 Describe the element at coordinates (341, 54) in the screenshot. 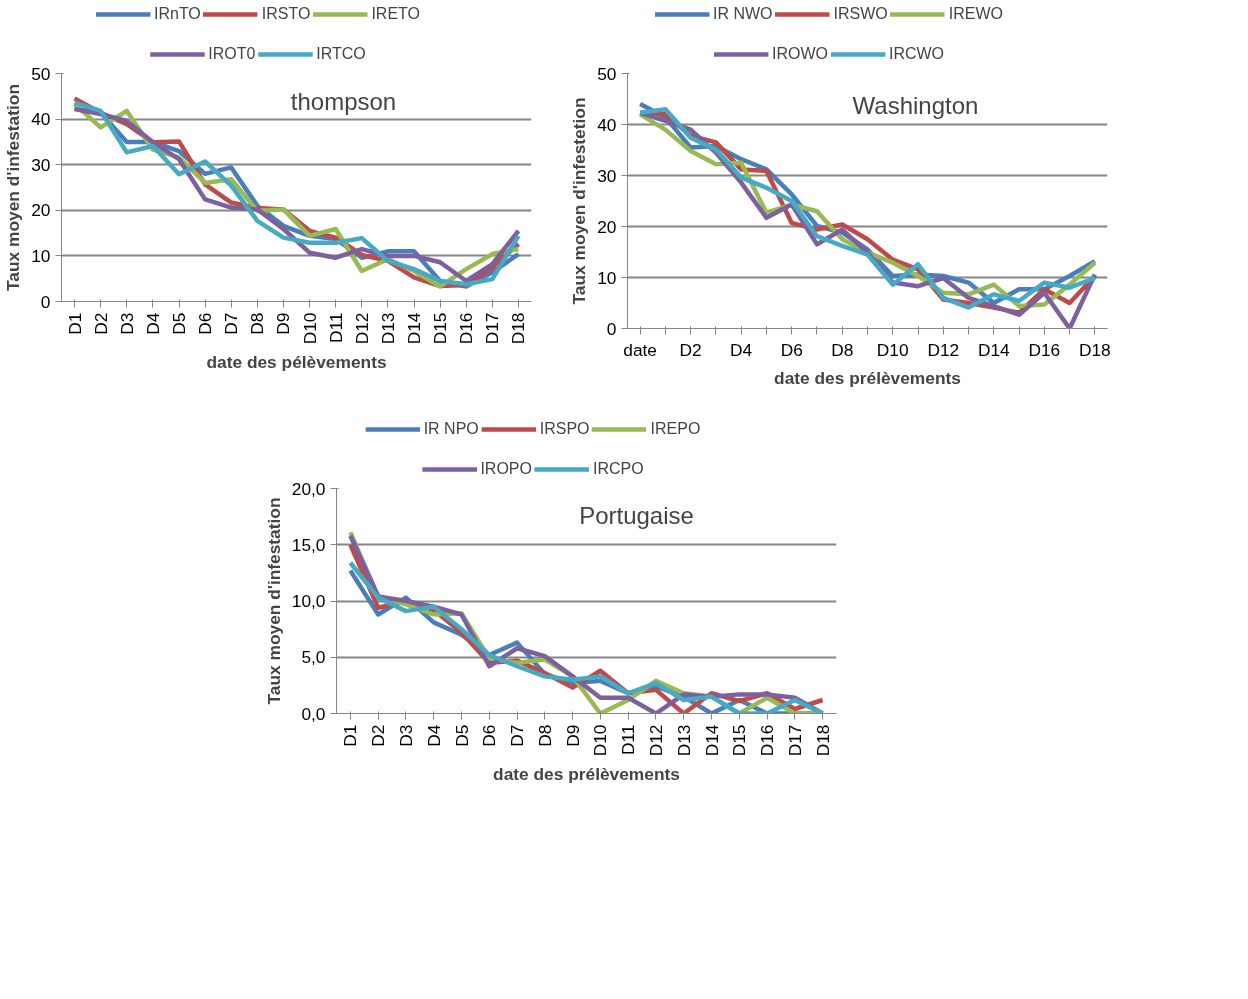

I see `legend-label: IRTCO` at that location.